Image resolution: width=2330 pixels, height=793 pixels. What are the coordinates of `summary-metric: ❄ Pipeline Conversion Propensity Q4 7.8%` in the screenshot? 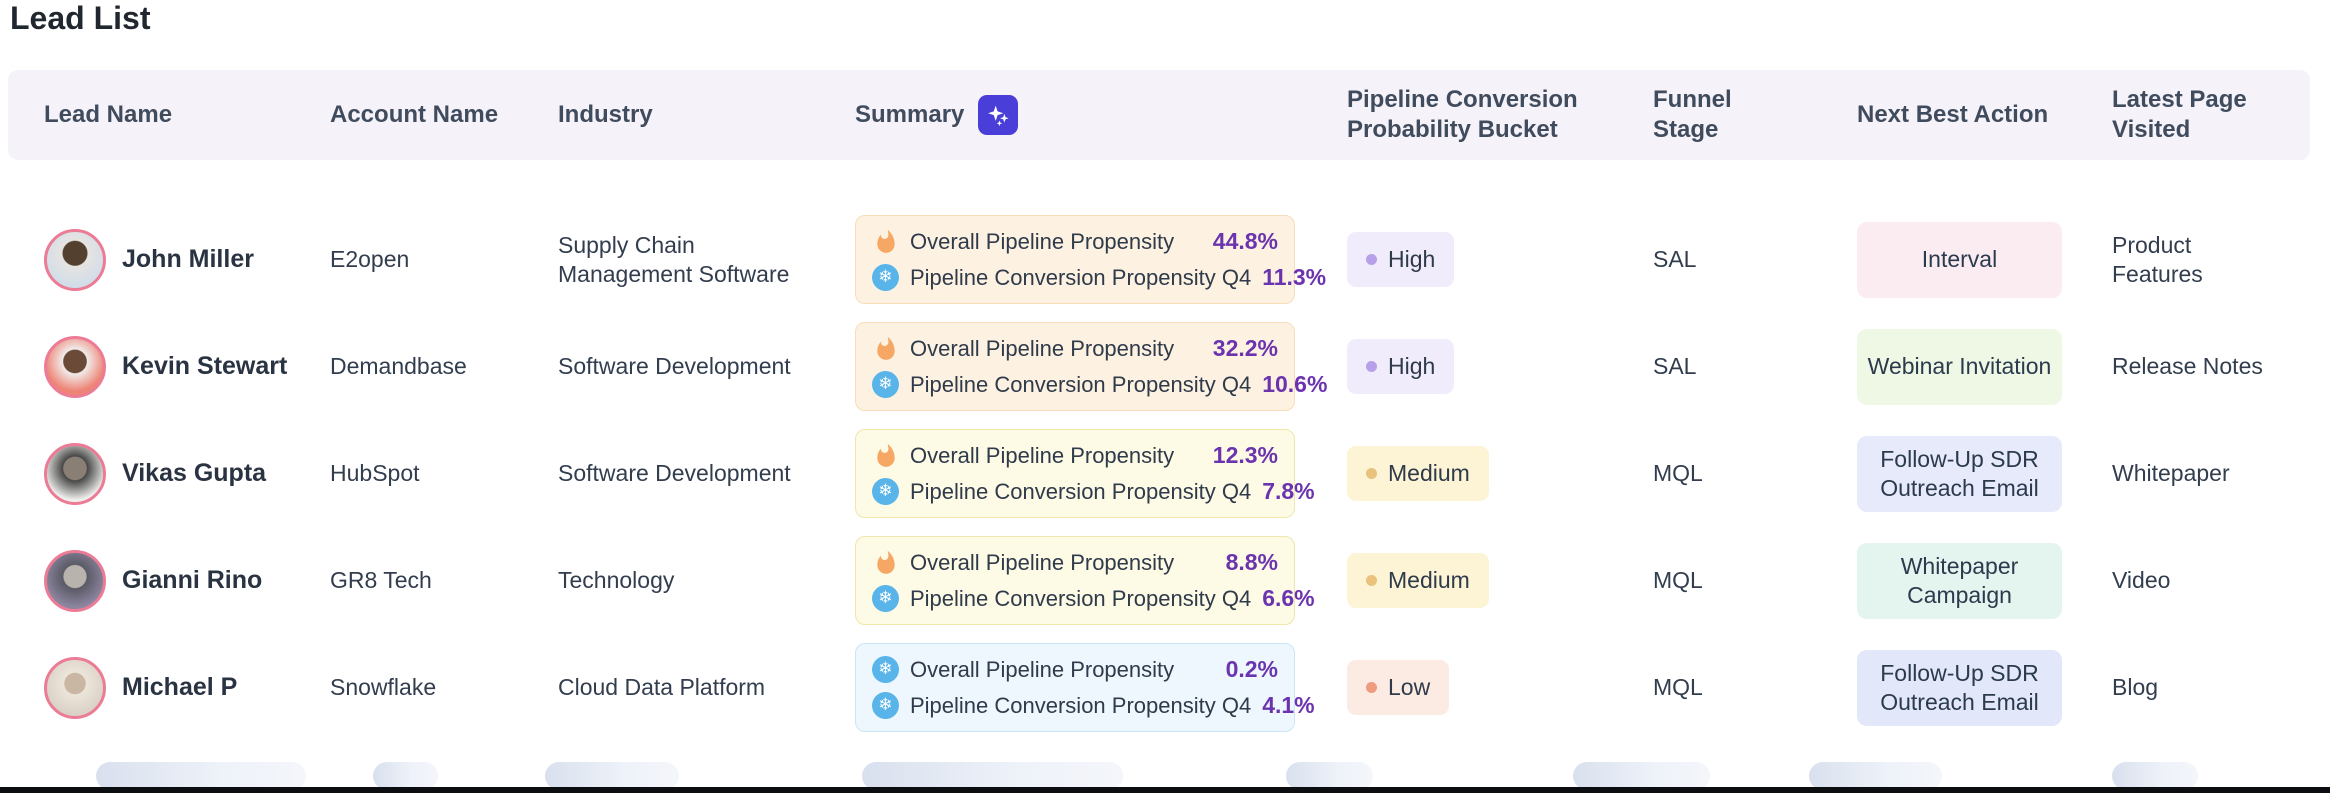 It's located at (1093, 491).